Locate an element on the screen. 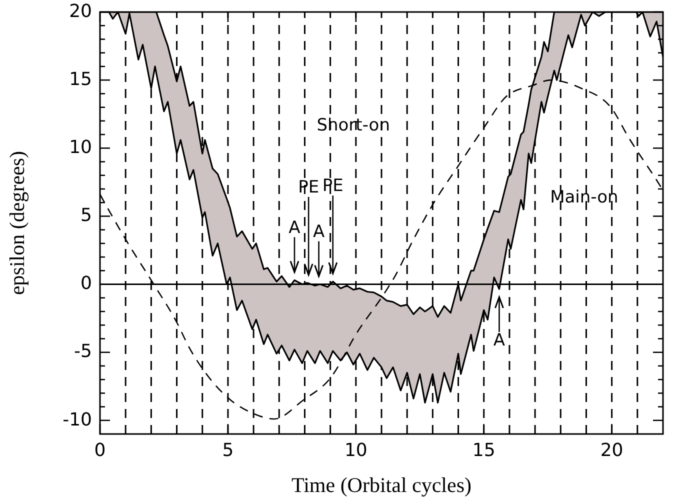 The image size is (679, 504). x-tick-label: 0 is located at coordinates (100, 450).